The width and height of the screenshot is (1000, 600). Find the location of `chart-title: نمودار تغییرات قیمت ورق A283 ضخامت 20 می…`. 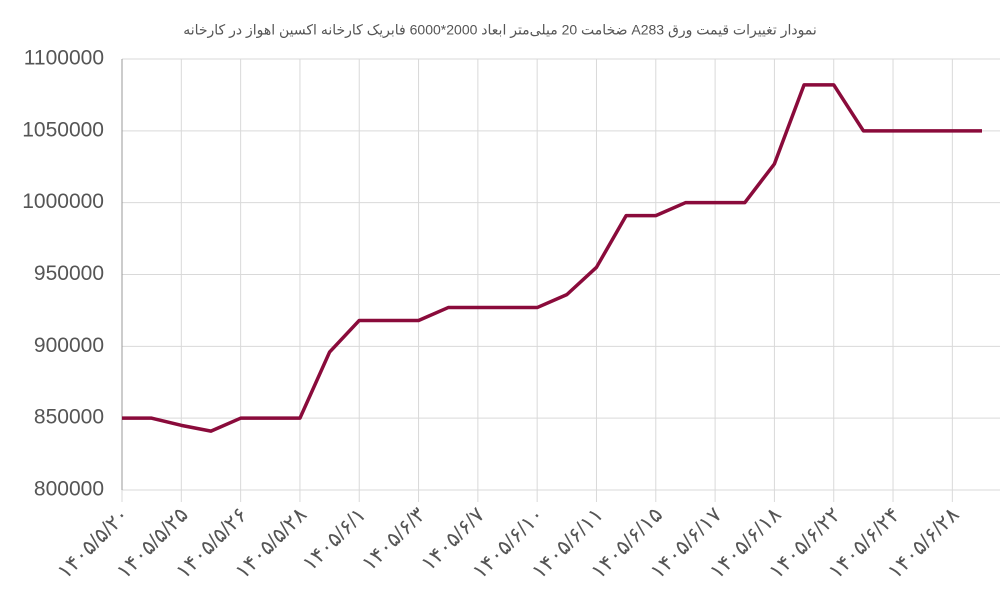

chart-title: نمودار تغییرات قیمت ورق A283 ضخامت 20 می… is located at coordinates (500, 30).